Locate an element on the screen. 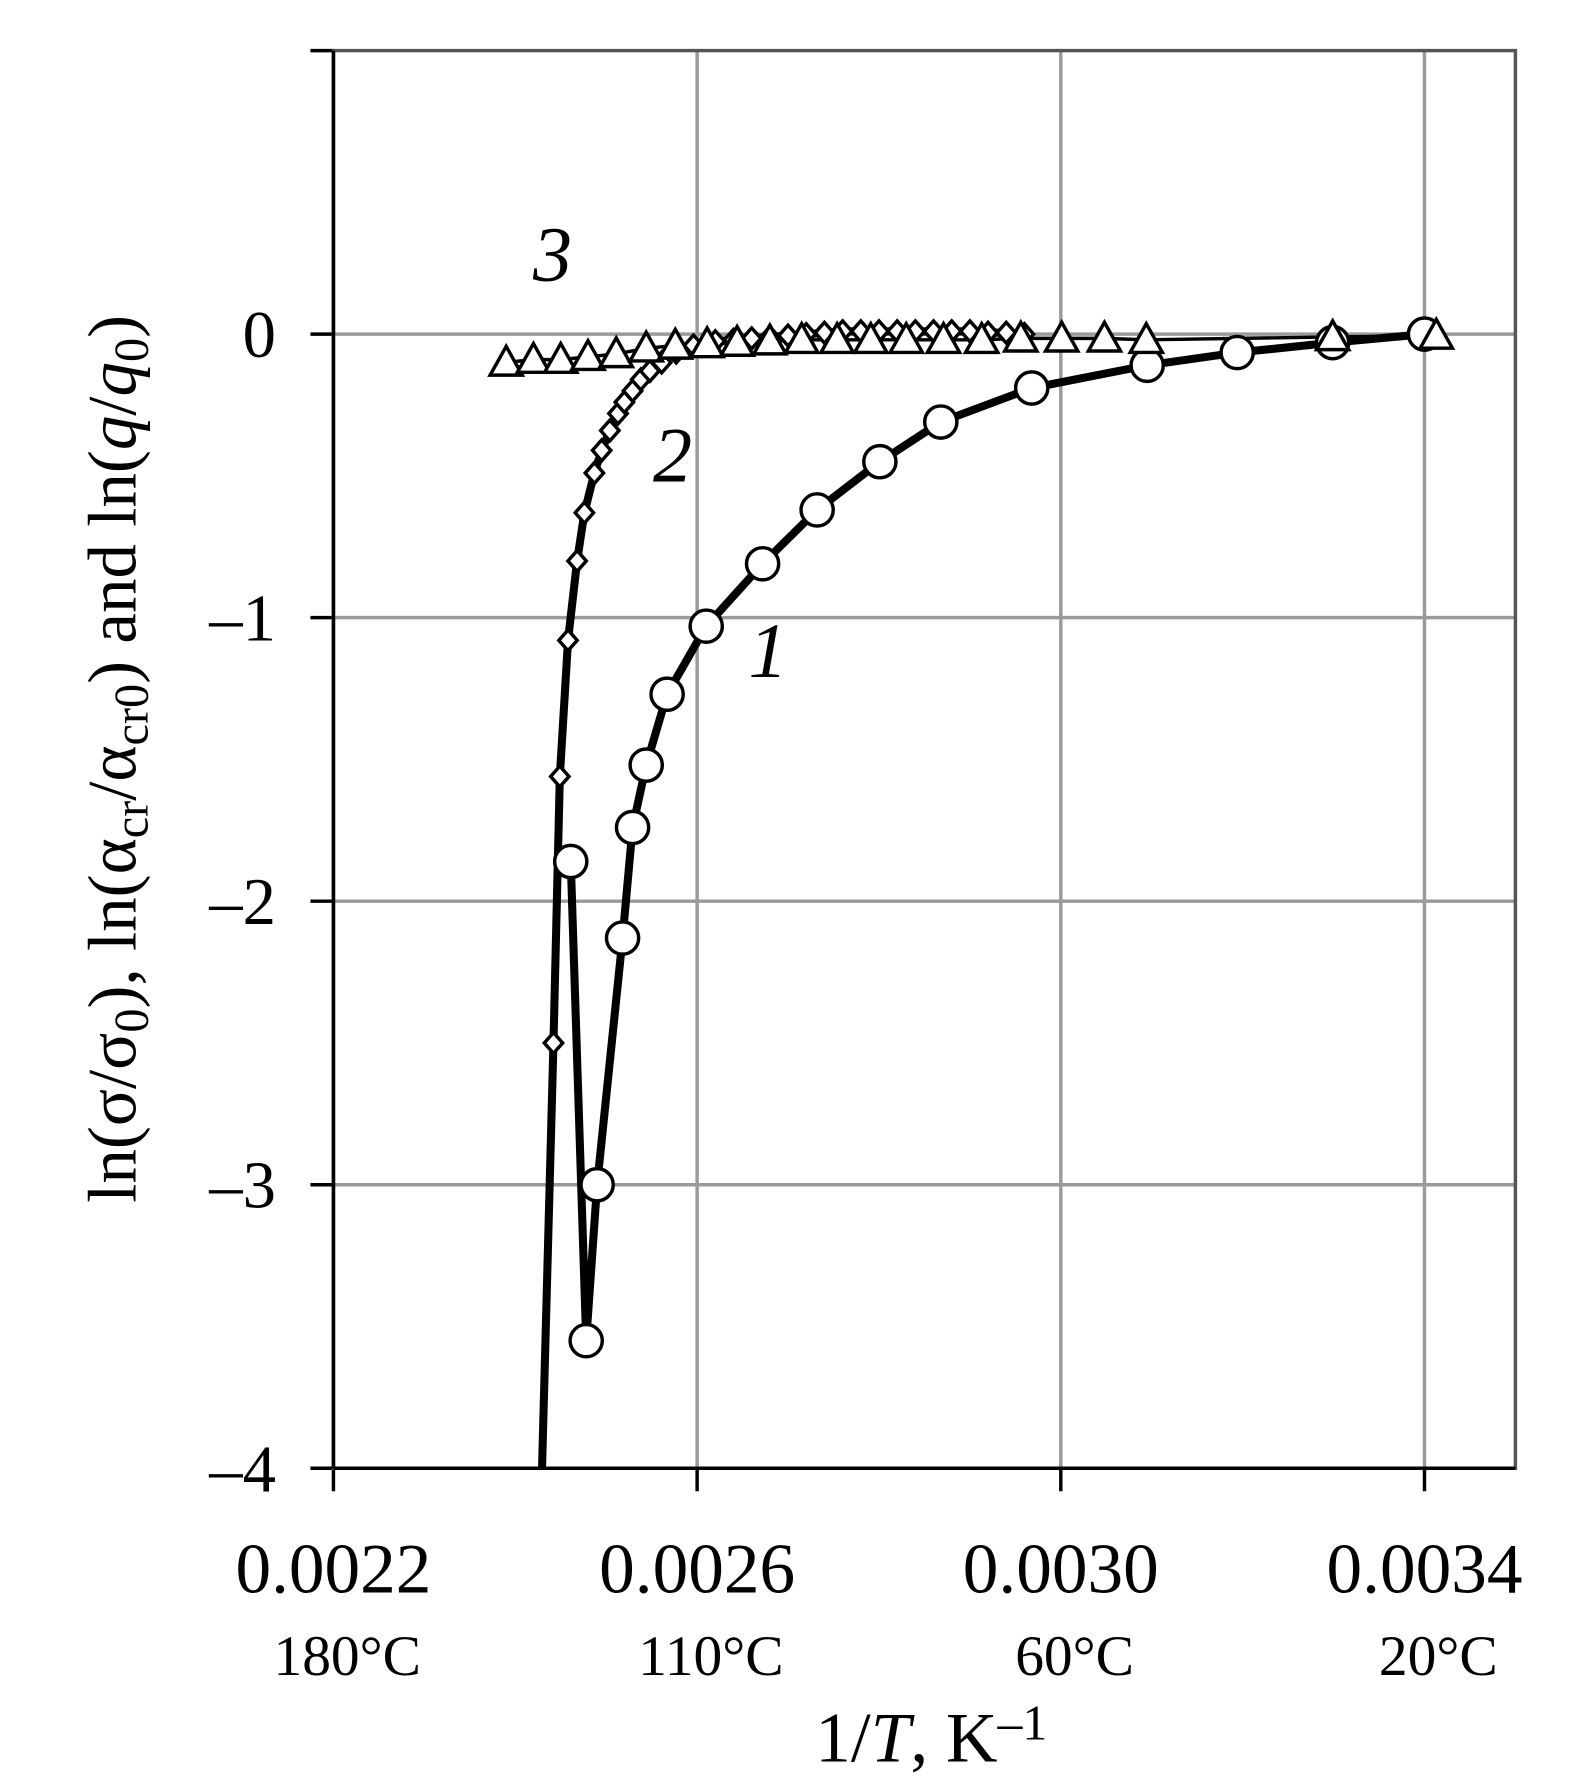 This screenshot has height=1781, width=1589. y-axis-label: ln(σ/σ0), ln(αcr/αcr0) and ln(q/q0) is located at coordinates (117, 759).